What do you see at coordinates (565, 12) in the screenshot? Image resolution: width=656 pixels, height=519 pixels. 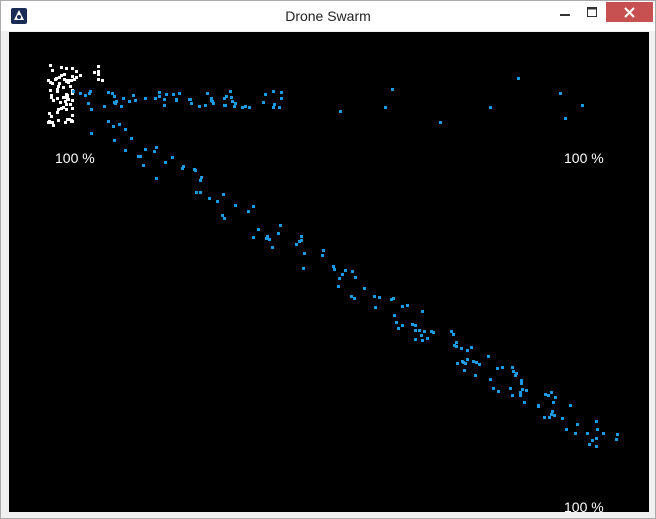 I see `minimize-button` at bounding box center [565, 12].